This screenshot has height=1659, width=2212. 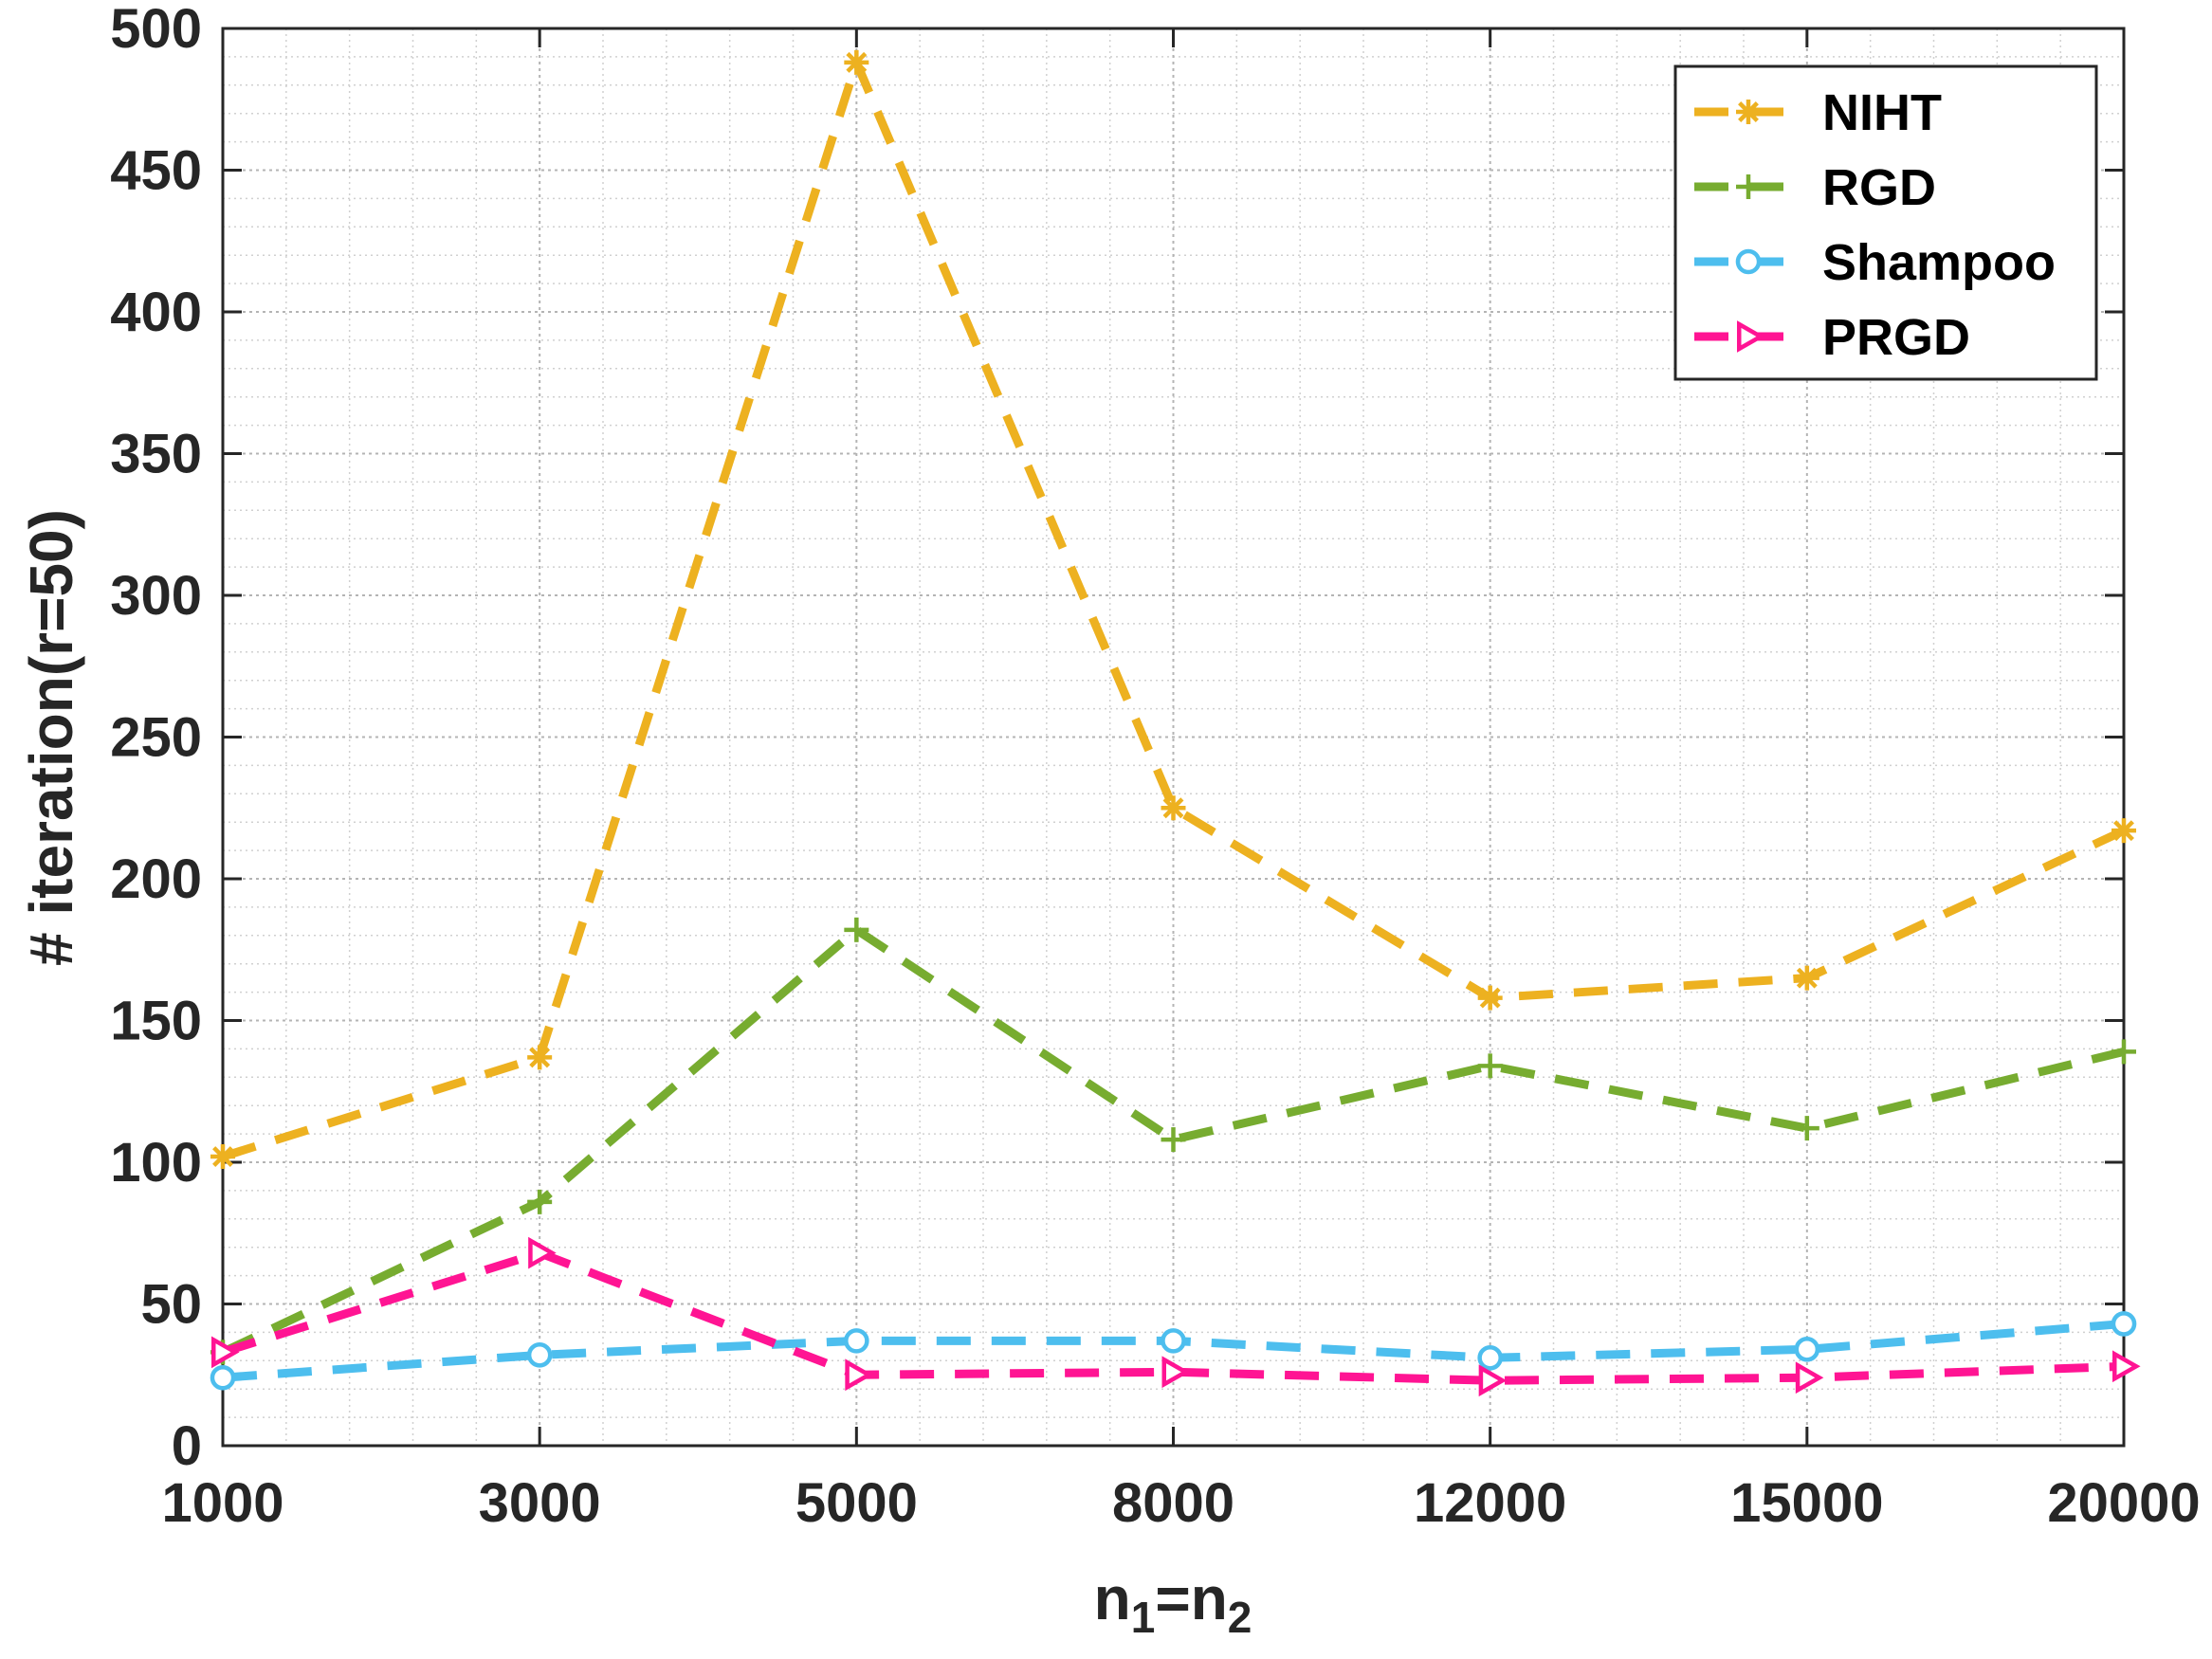 I want to click on y-tick-label: 0, so click(x=187, y=1446).